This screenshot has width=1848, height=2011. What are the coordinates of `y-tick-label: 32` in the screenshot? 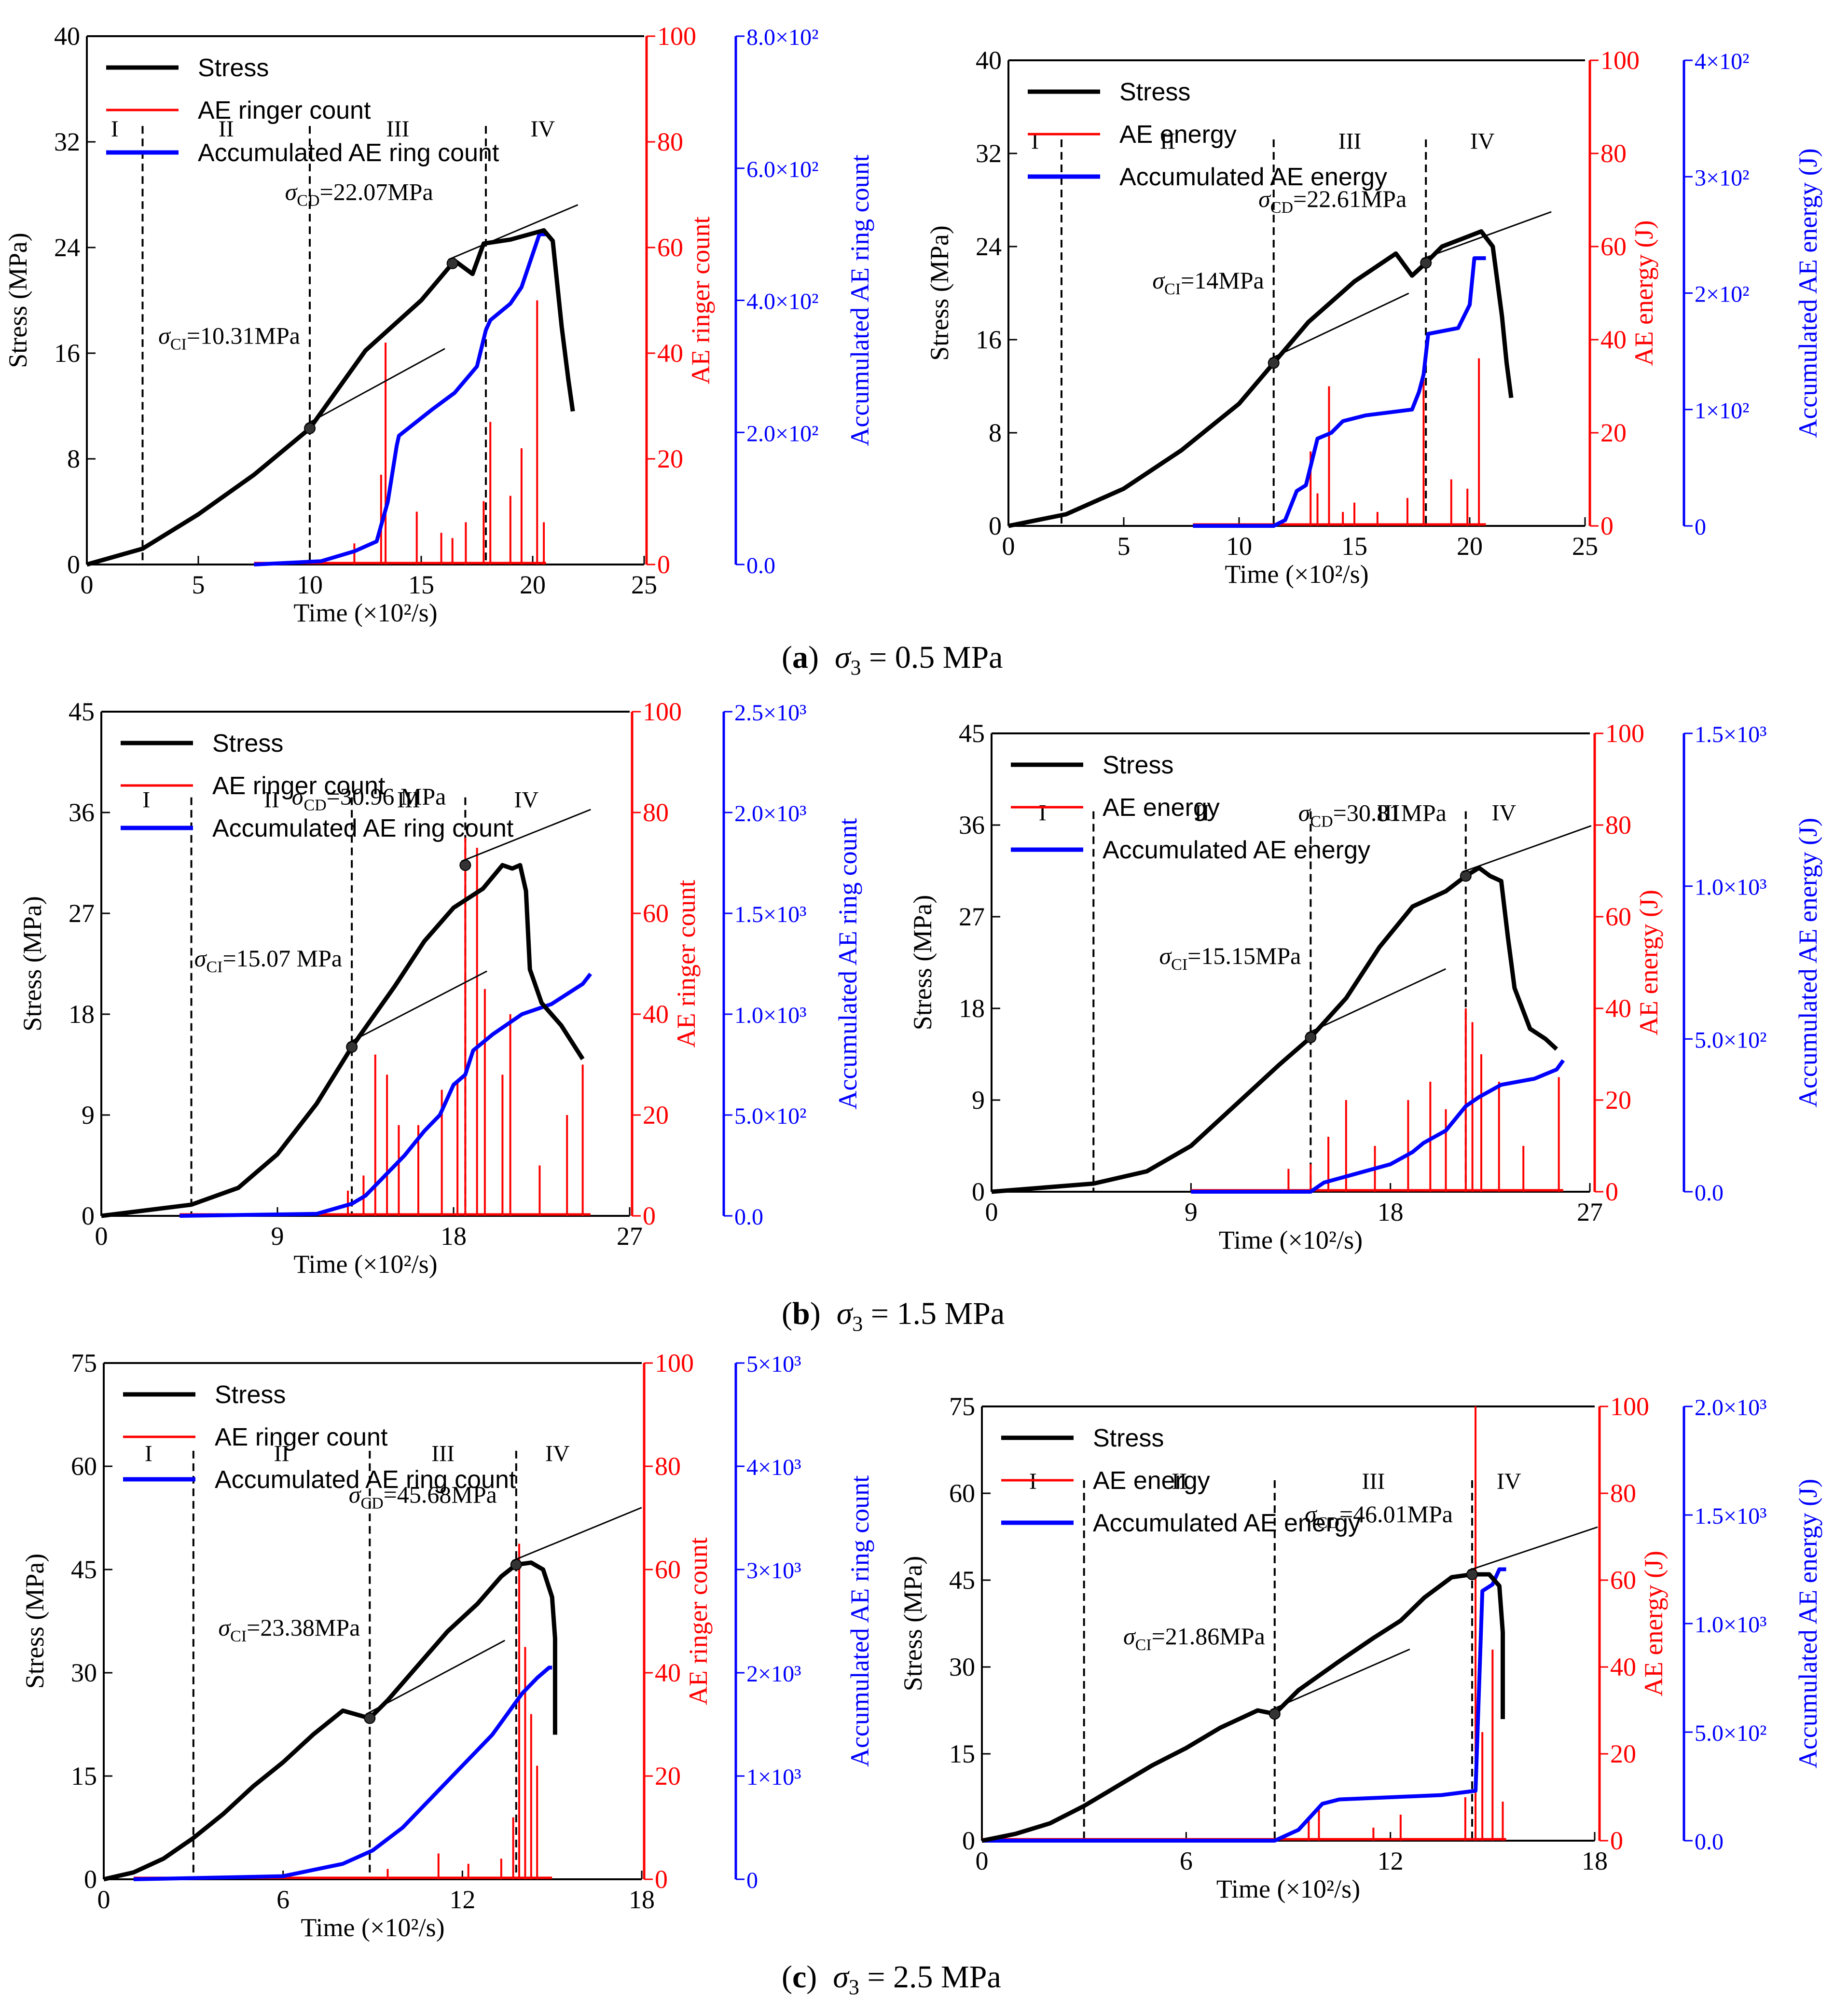 It's located at (67, 141).